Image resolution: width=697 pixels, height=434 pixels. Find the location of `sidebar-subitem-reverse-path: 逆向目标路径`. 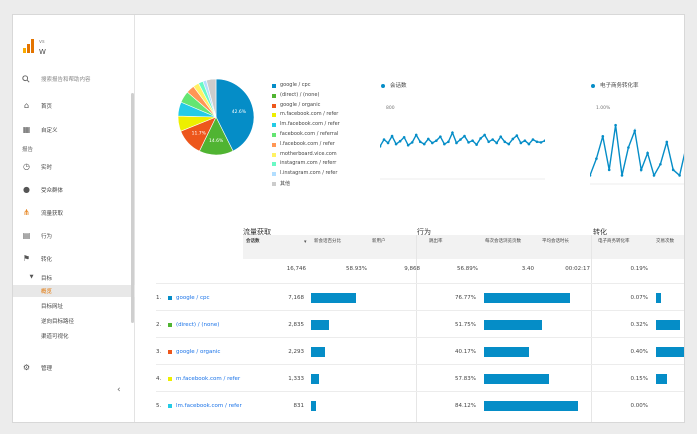

sidebar-subitem-reverse-path: 逆向目标路径 is located at coordinates (74, 321).